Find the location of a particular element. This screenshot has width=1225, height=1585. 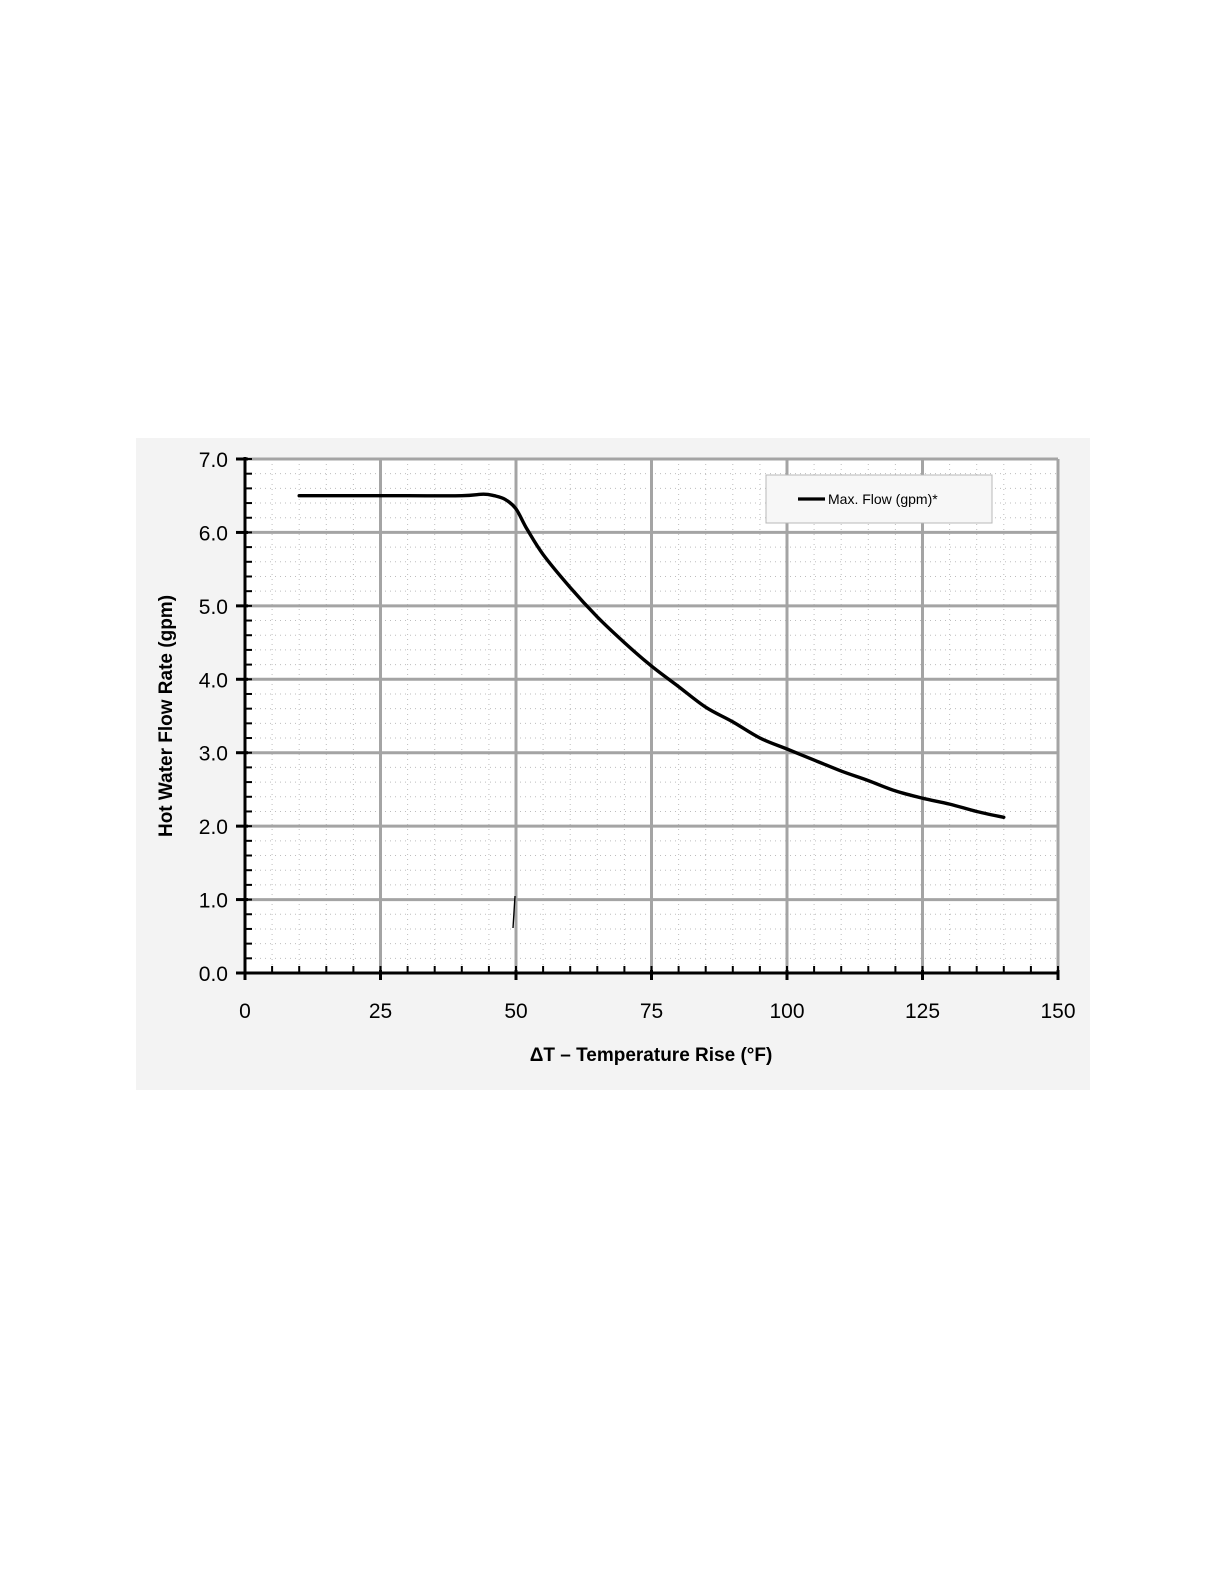

x-tick-label: 0 is located at coordinates (245, 1011).